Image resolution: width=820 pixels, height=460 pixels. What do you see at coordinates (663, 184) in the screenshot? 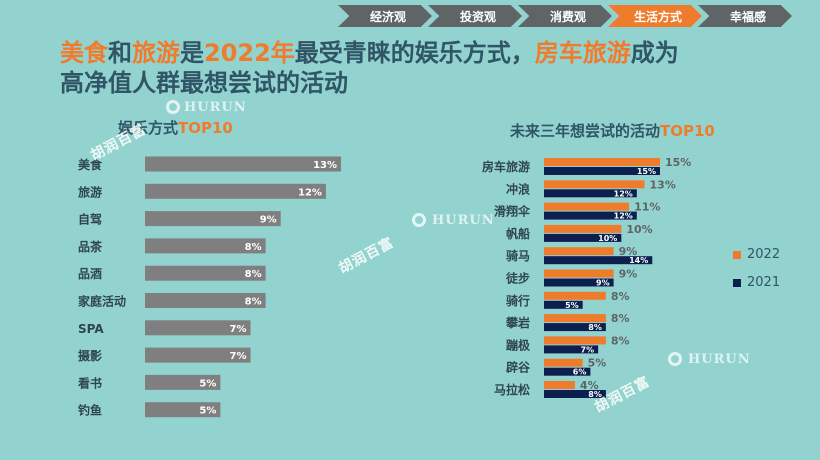
I see `bar-2022-value-label: 13%` at bounding box center [663, 184].